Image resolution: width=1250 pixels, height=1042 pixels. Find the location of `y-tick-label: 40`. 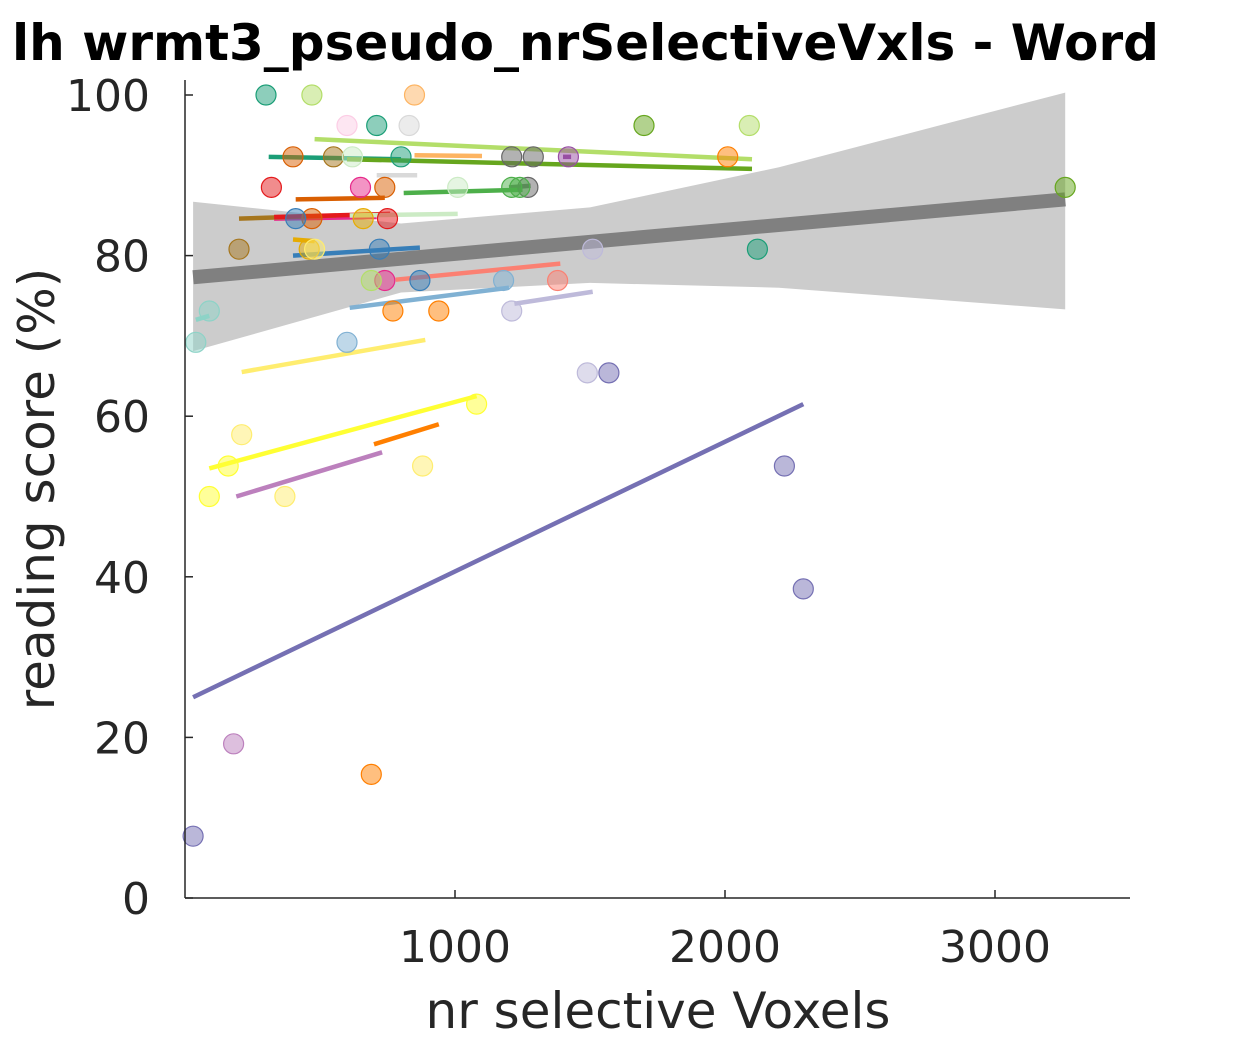

y-tick-label: 40 is located at coordinates (122, 578).